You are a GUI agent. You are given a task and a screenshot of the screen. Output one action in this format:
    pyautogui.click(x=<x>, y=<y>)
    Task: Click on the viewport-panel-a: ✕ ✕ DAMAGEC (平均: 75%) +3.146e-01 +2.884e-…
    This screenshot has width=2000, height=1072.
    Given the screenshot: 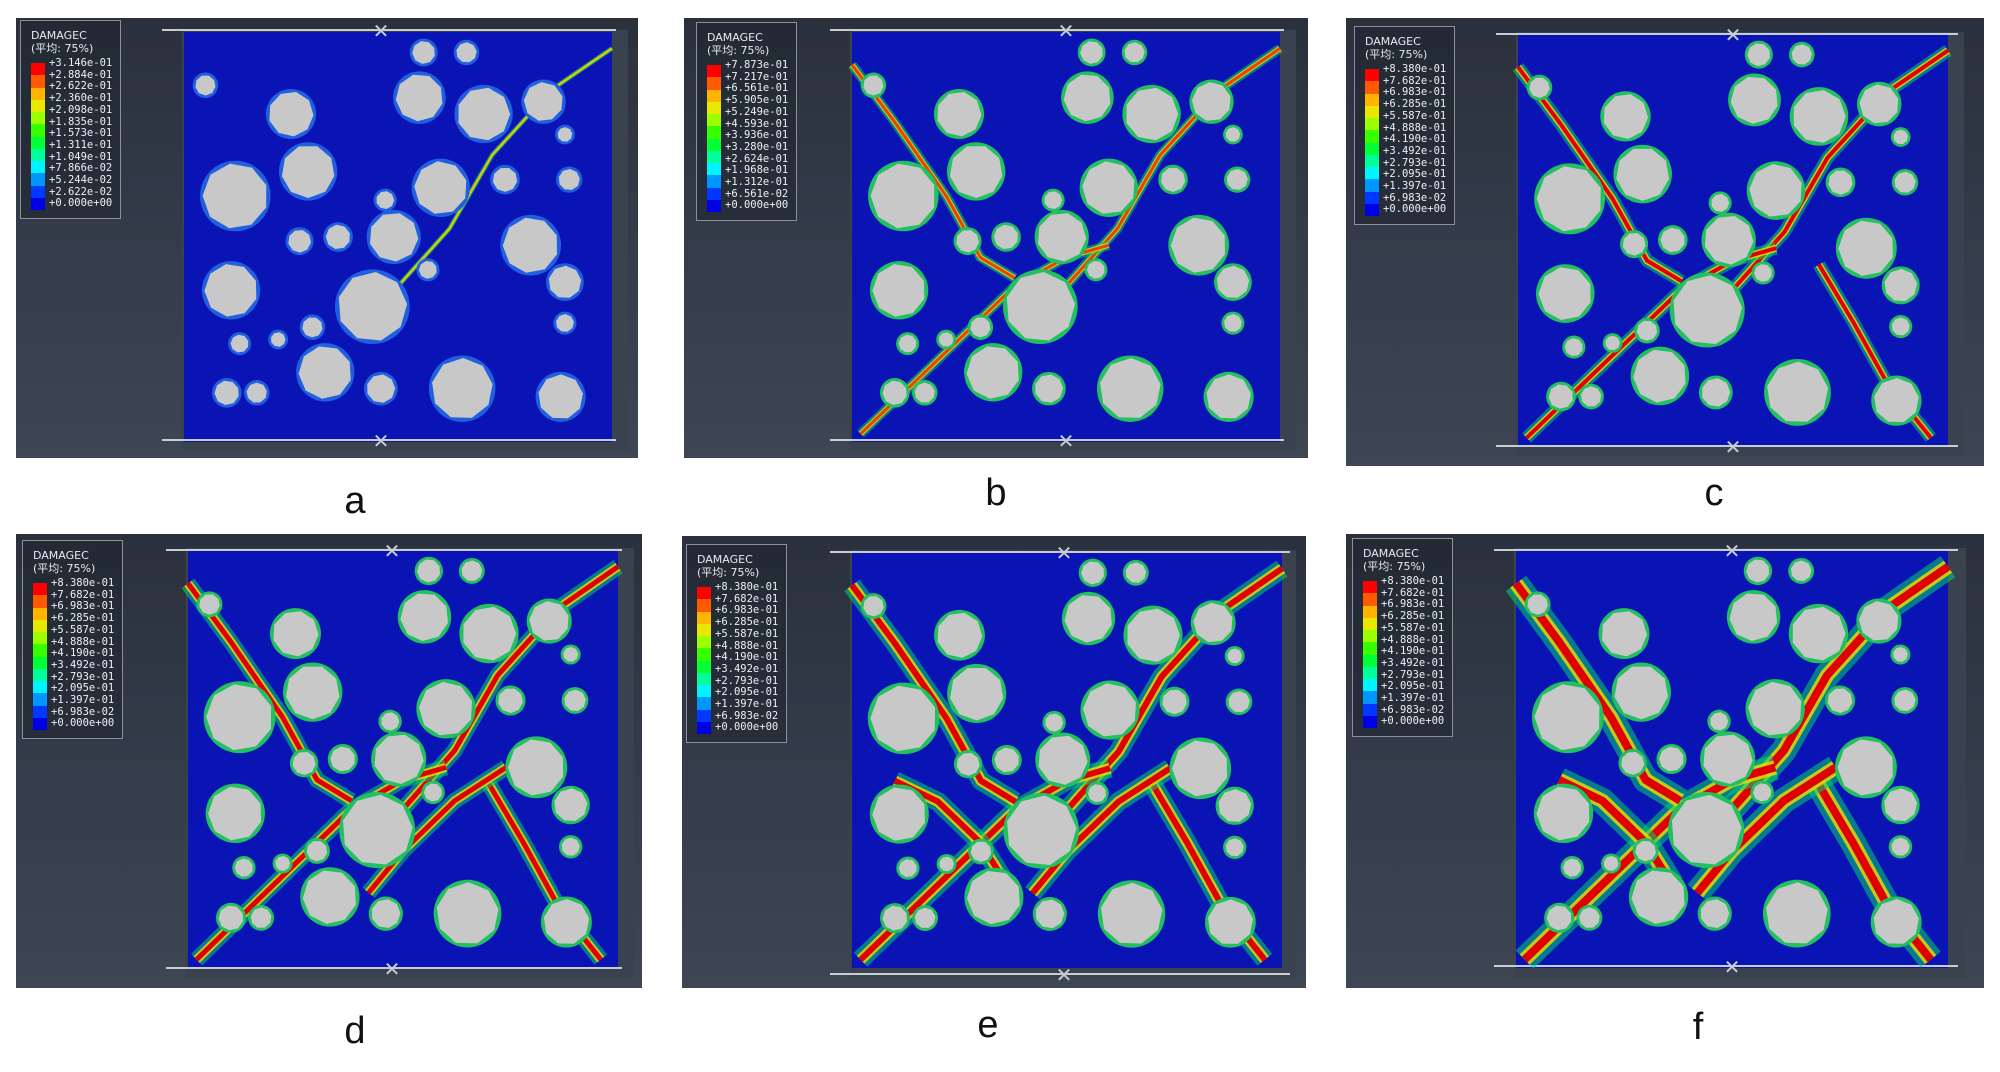 What is the action you would take?
    pyautogui.click(x=327, y=238)
    